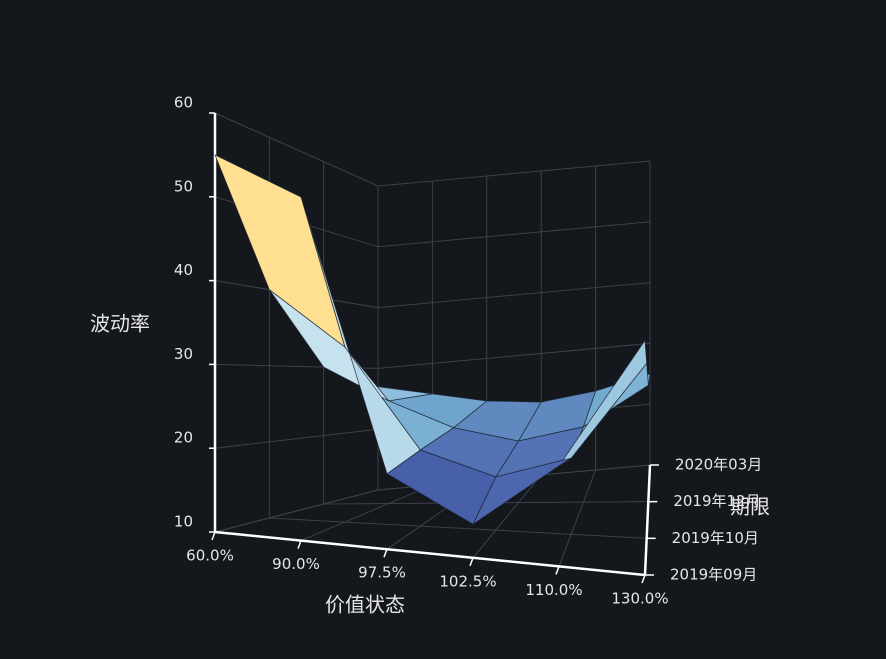 The height and width of the screenshot is (659, 886). Describe the element at coordinates (210, 556) in the screenshot. I see `x-tick-label: 60.0%` at that location.